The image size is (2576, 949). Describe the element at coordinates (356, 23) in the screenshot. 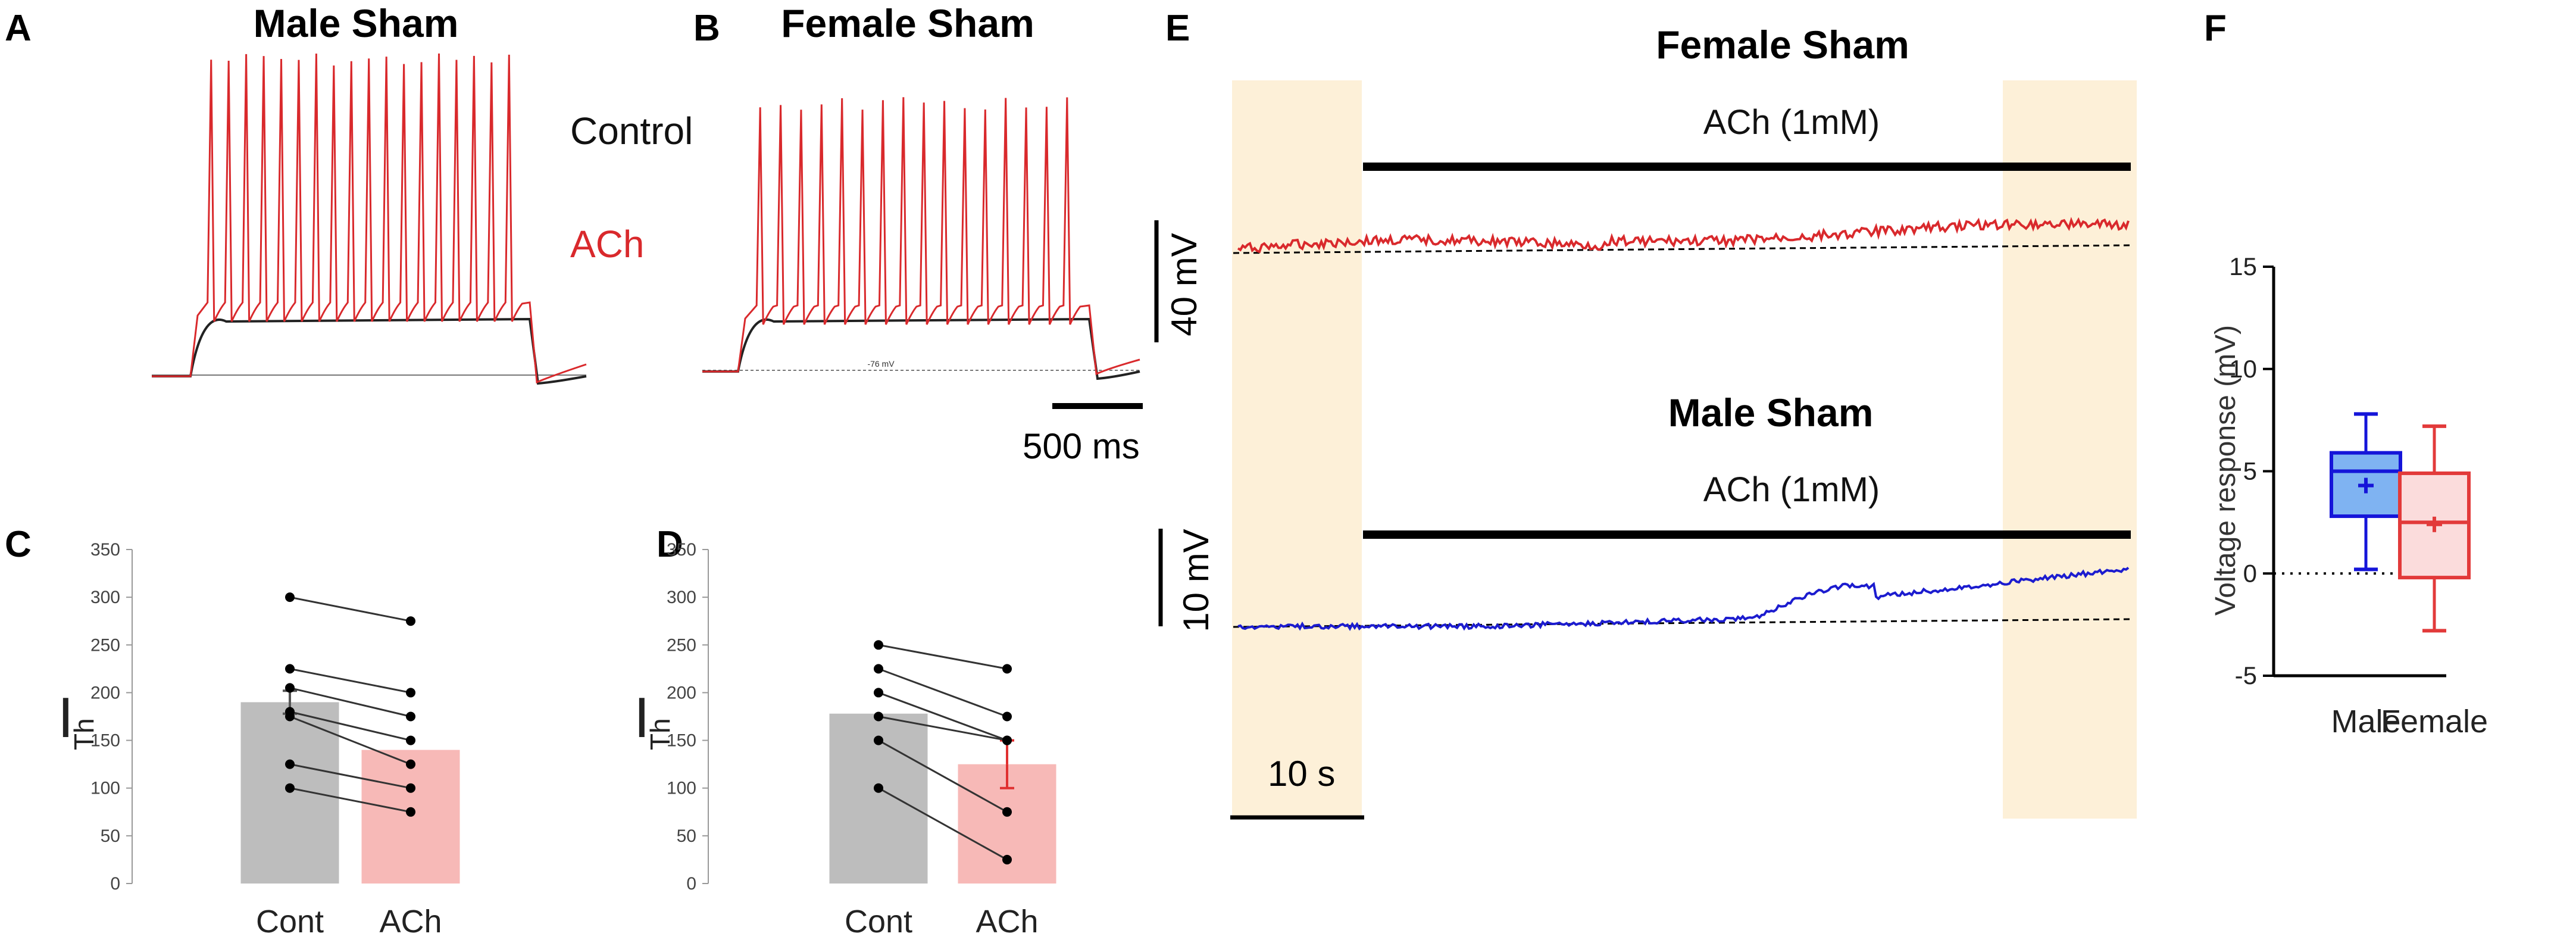

I see `panel-a-title: Male Sham` at that location.